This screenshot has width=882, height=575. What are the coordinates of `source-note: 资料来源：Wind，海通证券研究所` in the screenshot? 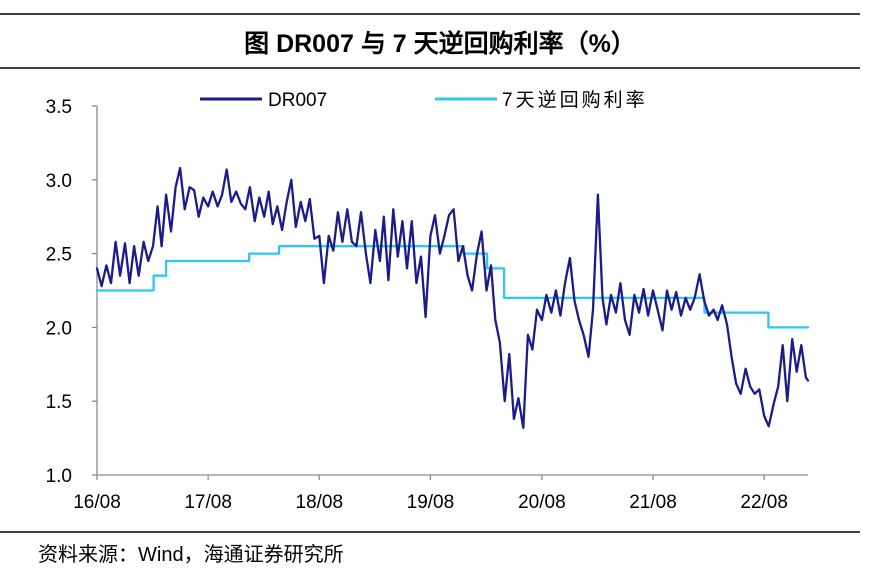 It's located at (191, 554).